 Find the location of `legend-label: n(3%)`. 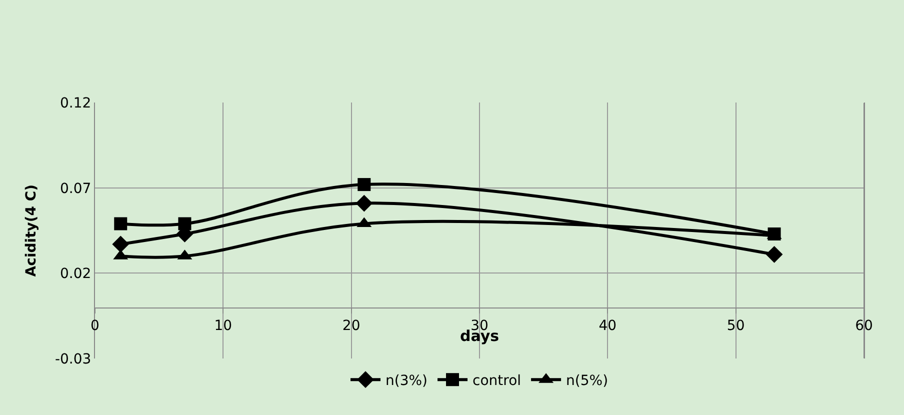

legend-label: n(3%) is located at coordinates (407, 381).